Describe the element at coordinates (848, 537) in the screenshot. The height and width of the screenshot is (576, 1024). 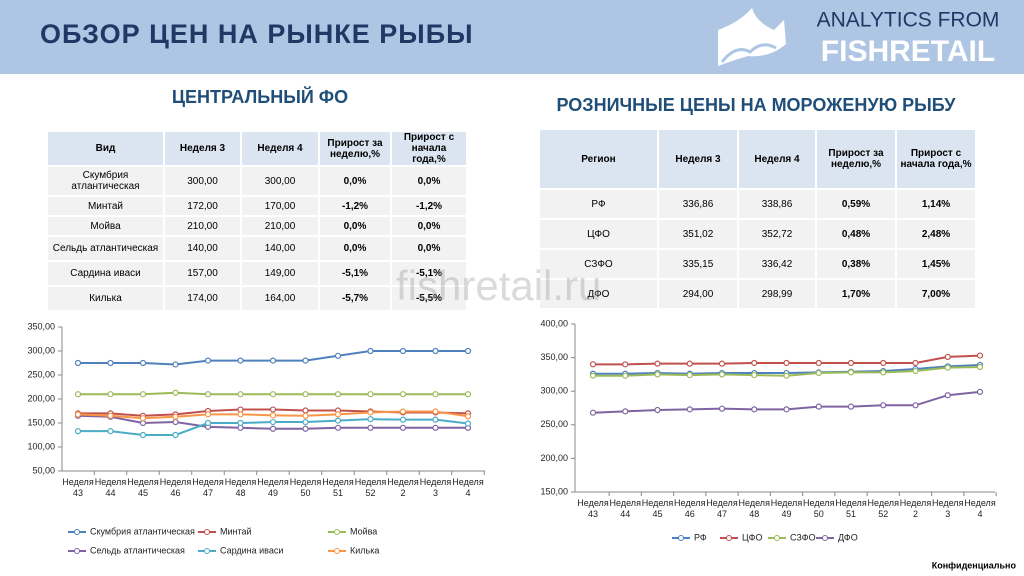
I see `legend-label: ДФО` at that location.